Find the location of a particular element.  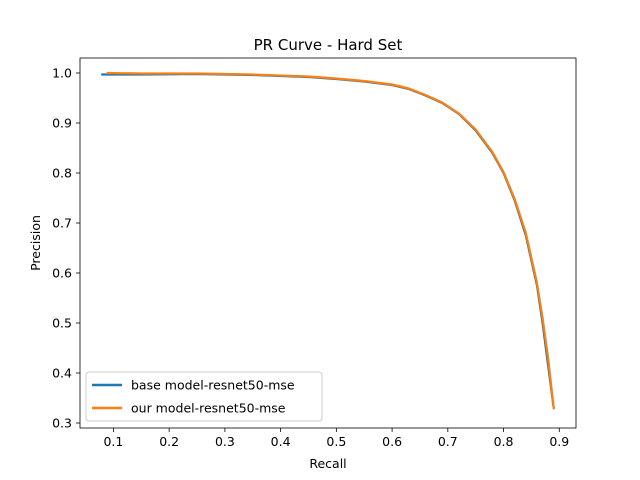

x-axis-ticks: 0.1 0.2 0.3 0.4 0.5 0.6 0.7 0.8 0.9 is located at coordinates (336, 438).